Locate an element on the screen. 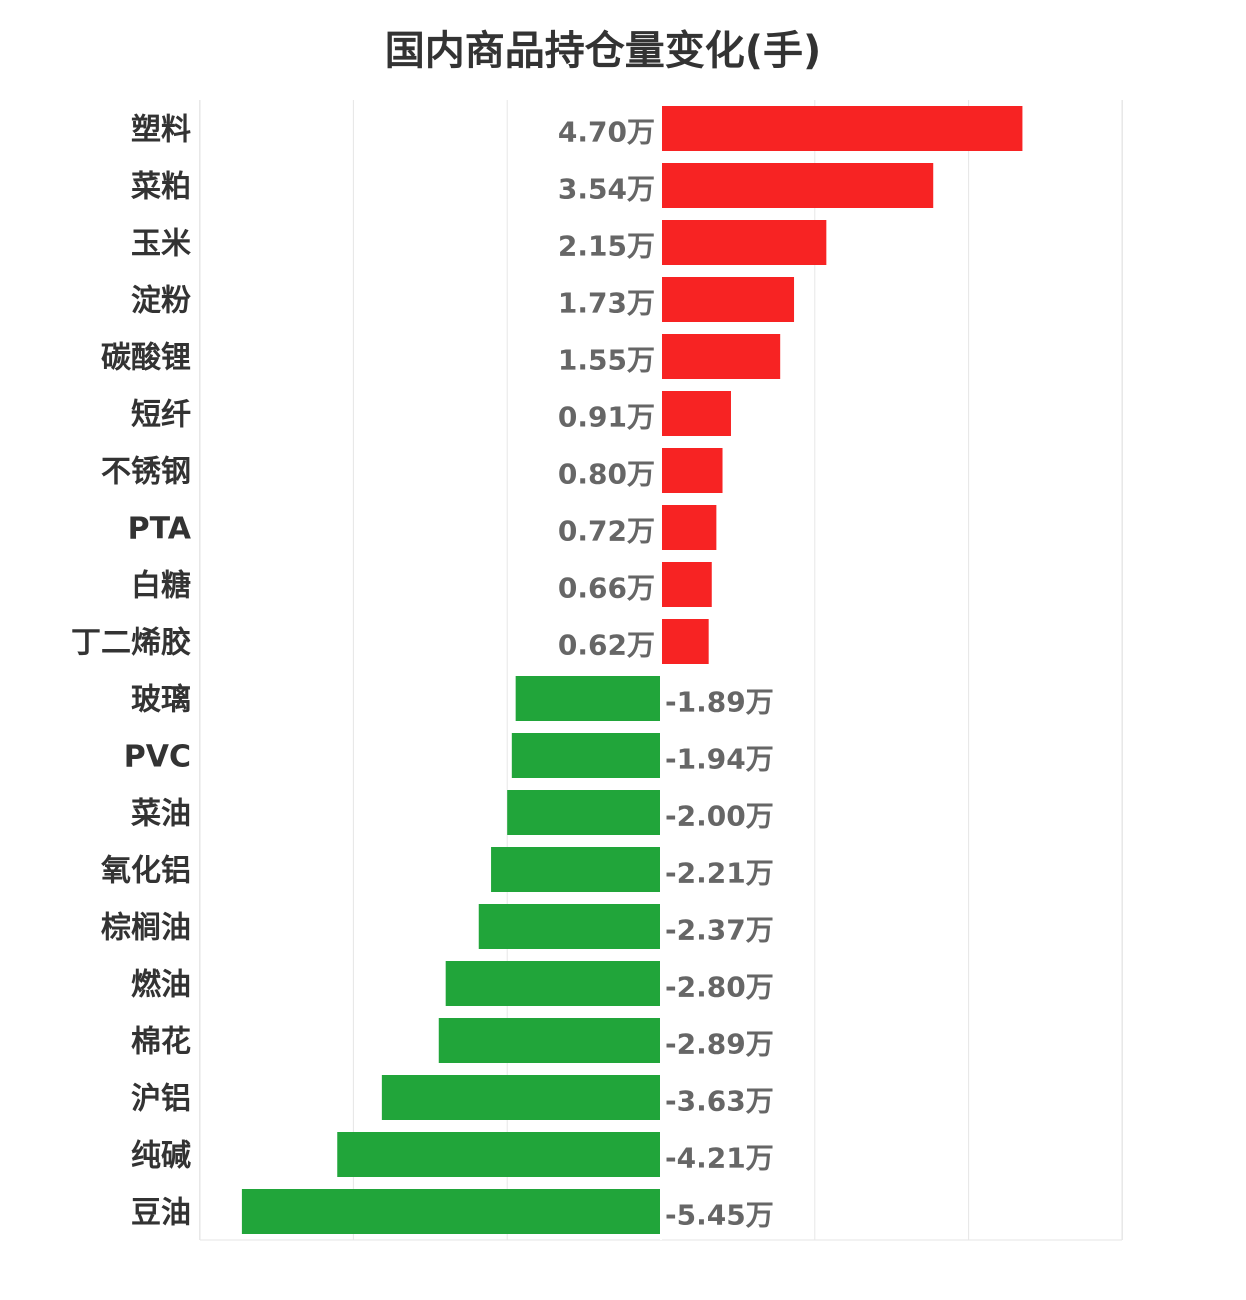 Image resolution: width=1246 pixels, height=1300 pixels. value-label: -2.21万 is located at coordinates (719, 873).